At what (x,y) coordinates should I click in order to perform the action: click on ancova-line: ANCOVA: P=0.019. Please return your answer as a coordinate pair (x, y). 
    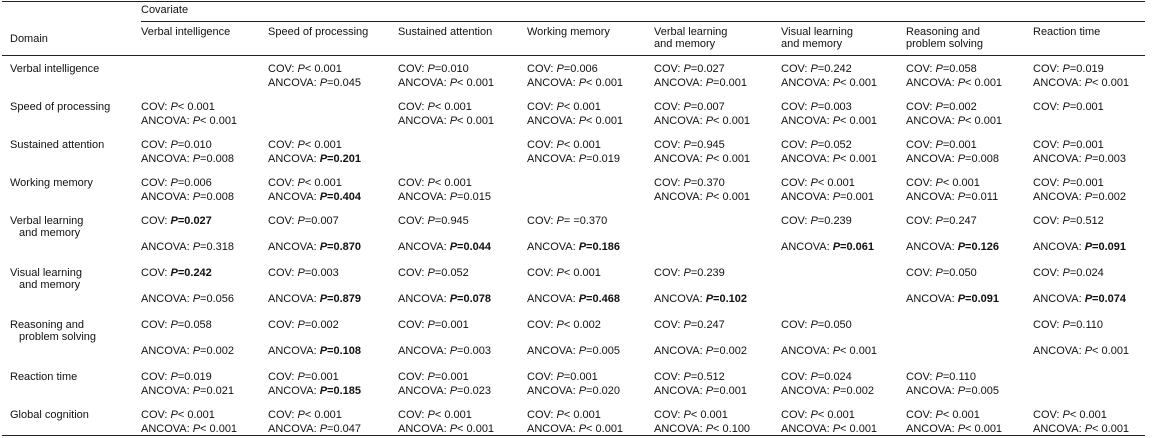
    Looking at the image, I should click on (573, 159).